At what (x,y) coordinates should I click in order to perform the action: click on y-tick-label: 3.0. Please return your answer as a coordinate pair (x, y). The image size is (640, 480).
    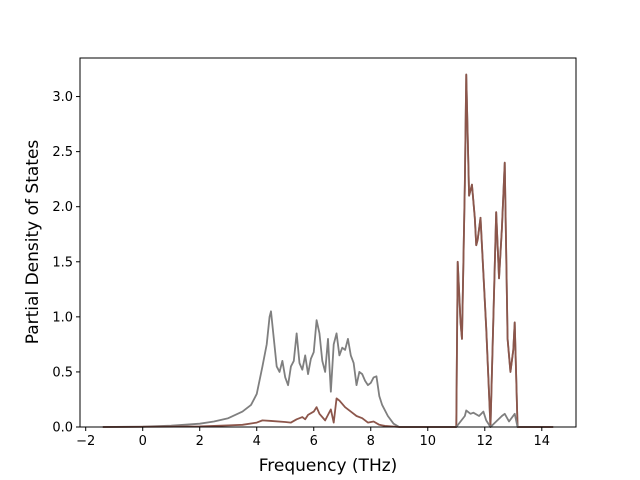
    Looking at the image, I should click on (62, 97).